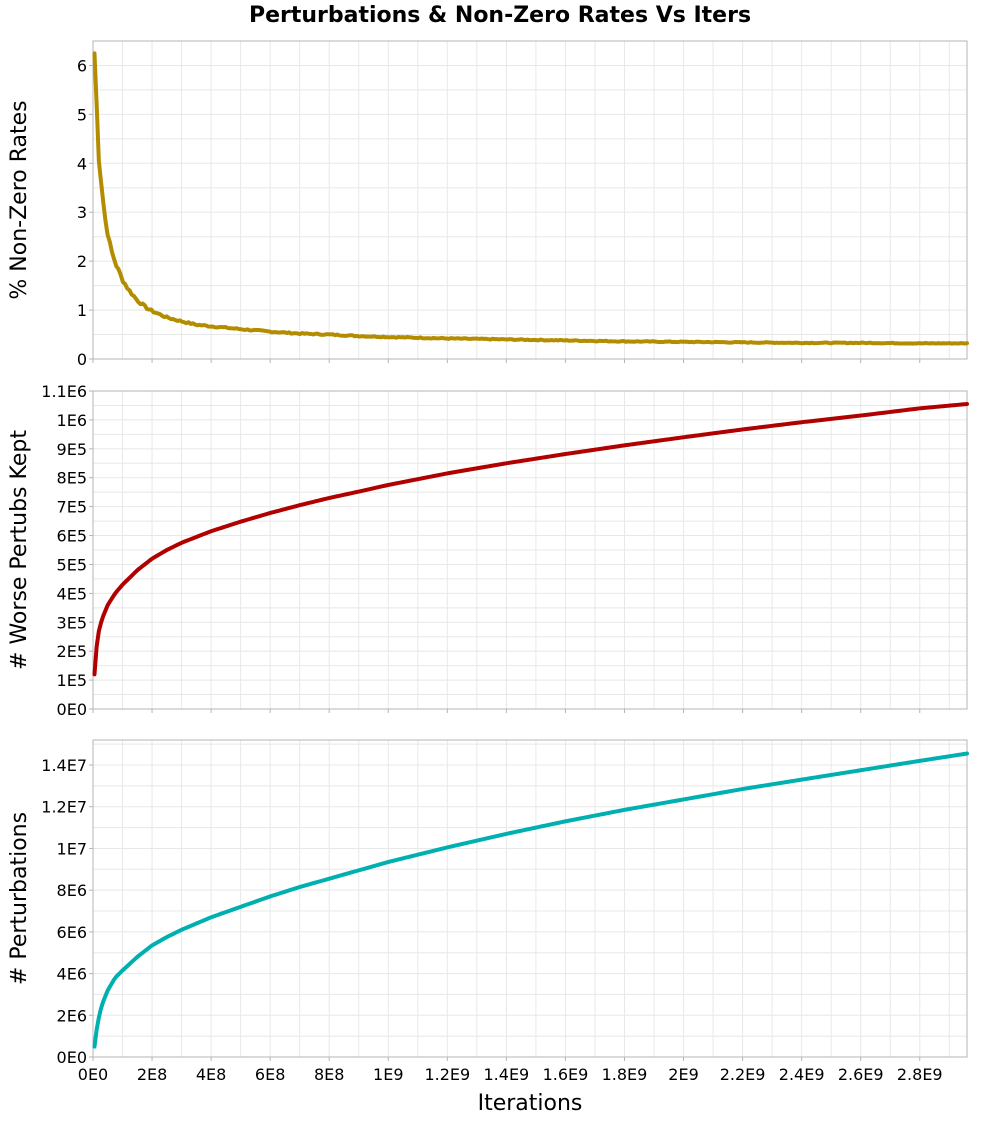 The image size is (1000, 1124). I want to click on x-tick-label: 1.6E9, so click(566, 1074).